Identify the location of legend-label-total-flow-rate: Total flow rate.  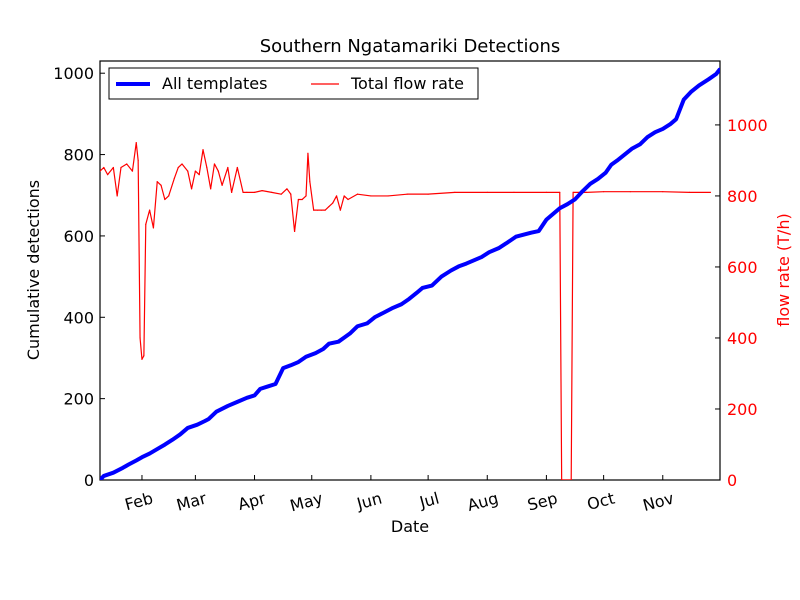
(407, 83).